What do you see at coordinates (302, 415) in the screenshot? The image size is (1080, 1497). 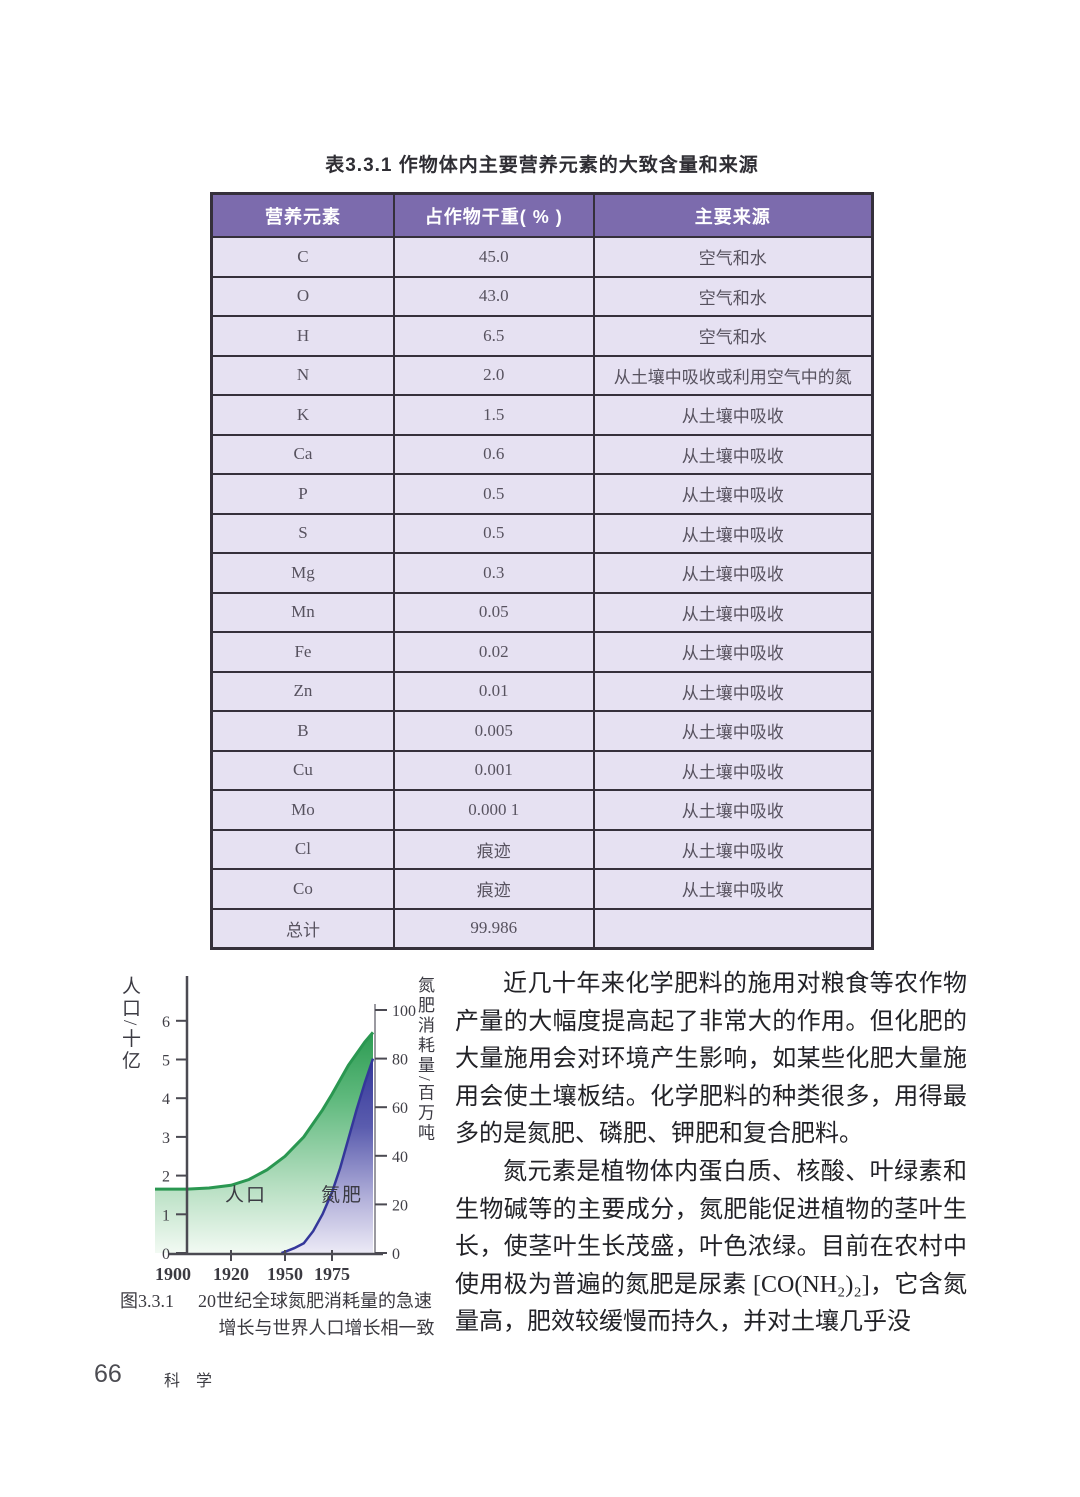 I see `element-cell: K` at bounding box center [302, 415].